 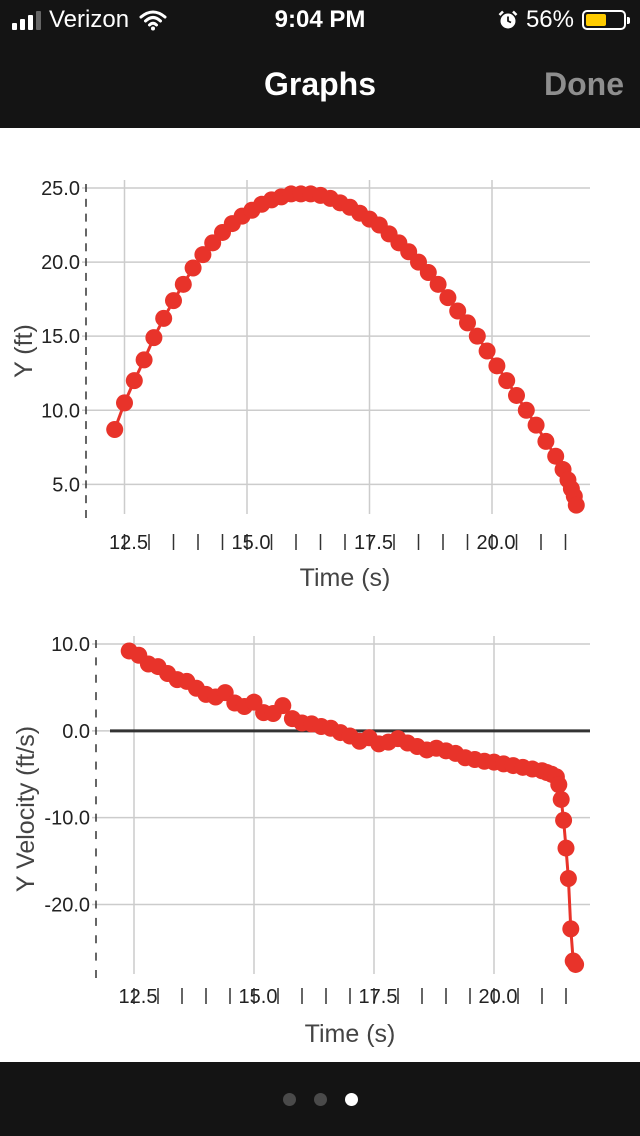 I want to click on page-title: Graphs, so click(x=320, y=84).